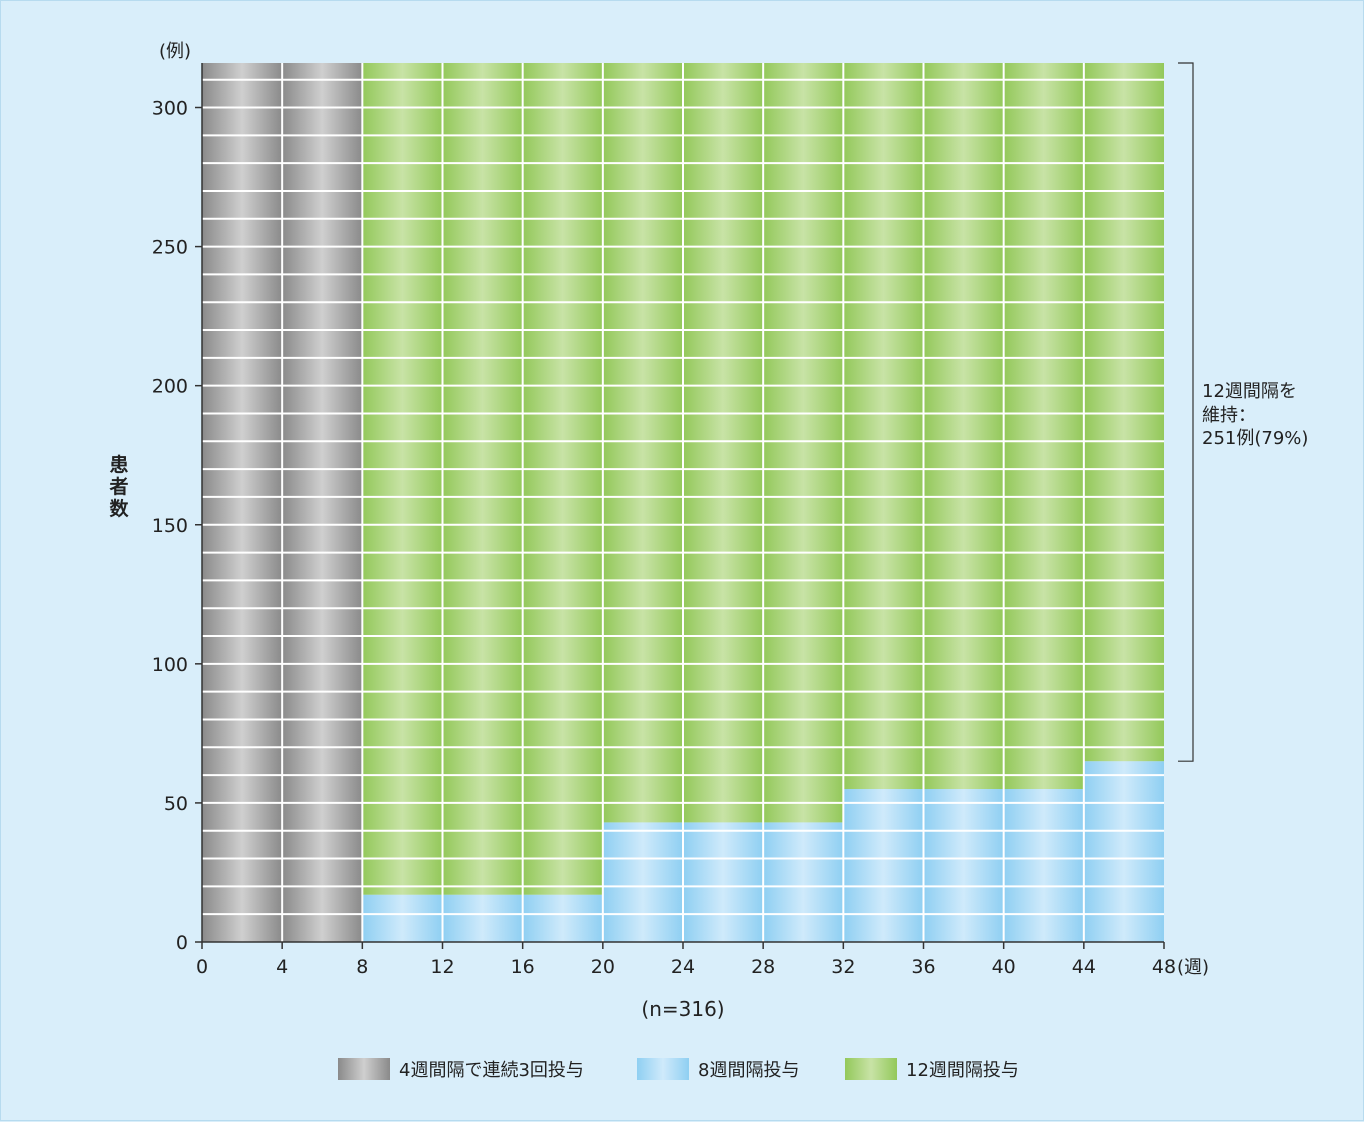 The width and height of the screenshot is (1364, 1122). I want to click on y-tick-label: 300, so click(170, 109).